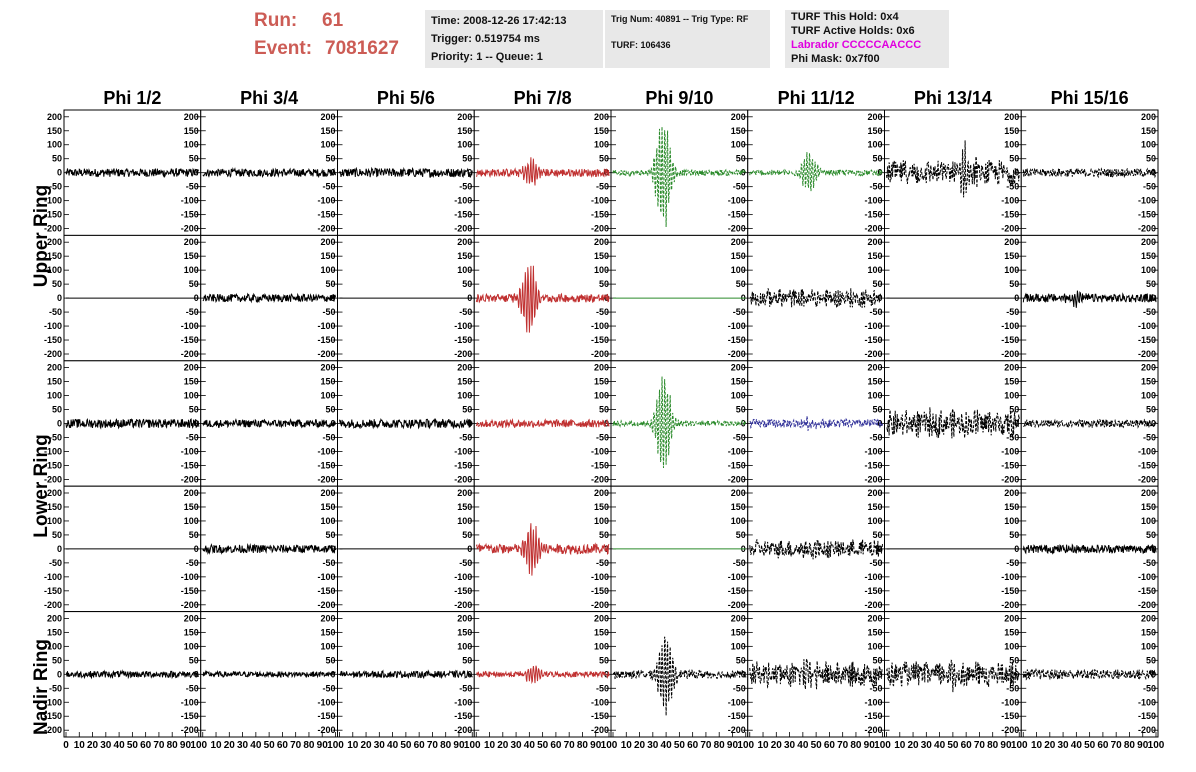 This screenshot has height=772, width=1196. Describe the element at coordinates (198, 745) in the screenshot. I see `x-tick-label: 100` at that location.